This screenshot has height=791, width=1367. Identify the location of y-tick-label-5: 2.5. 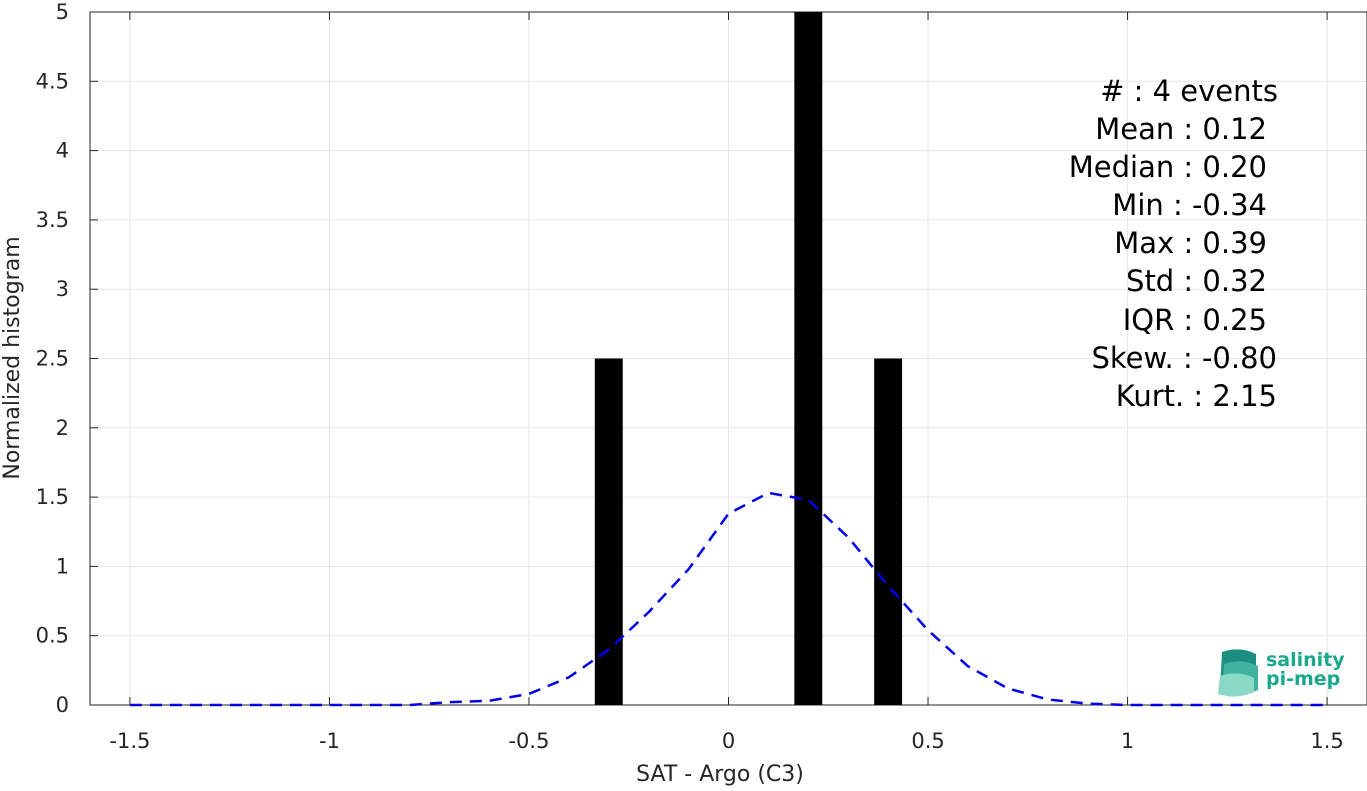
(52, 359).